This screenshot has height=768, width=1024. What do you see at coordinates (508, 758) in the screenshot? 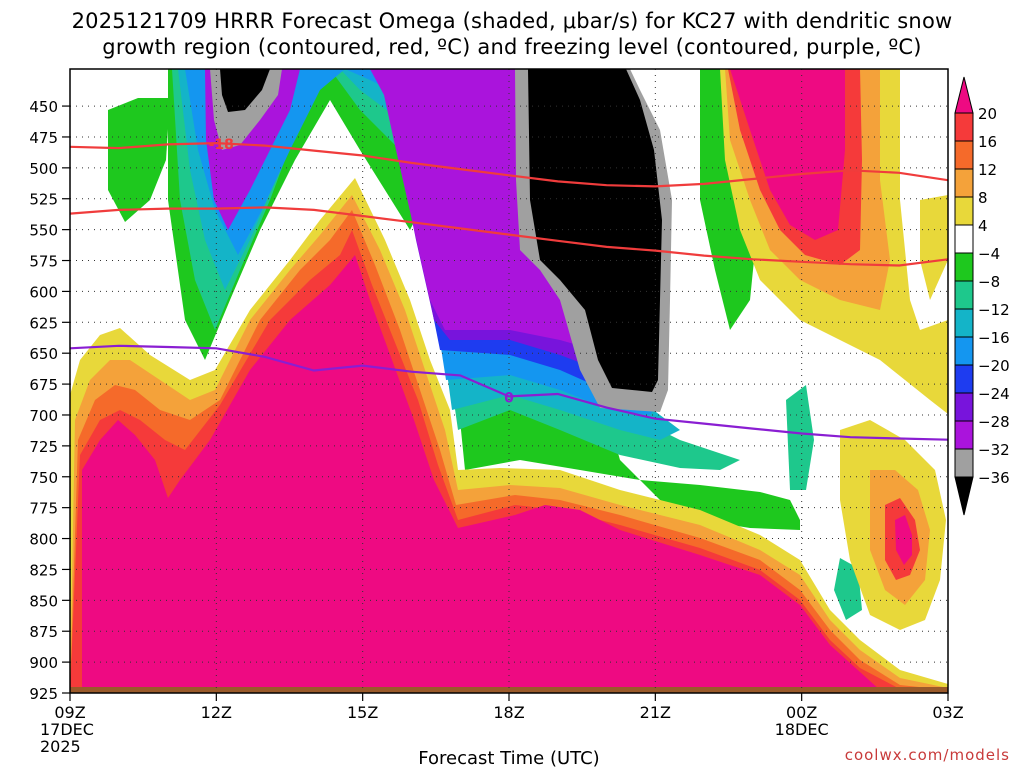
I see `x-axis-label: Forecast Time (UTC)` at bounding box center [508, 758].